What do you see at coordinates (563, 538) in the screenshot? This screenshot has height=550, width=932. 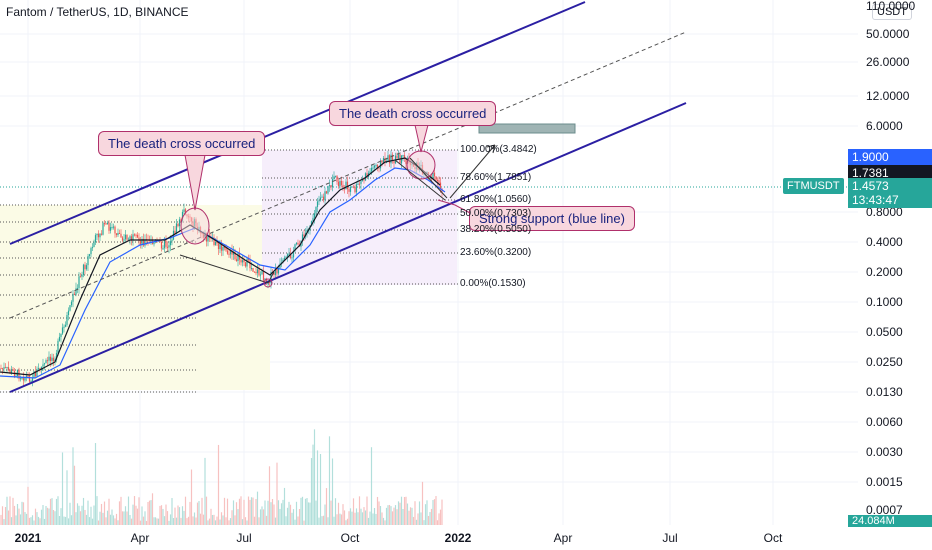 I see `x-tick-label: Apr` at bounding box center [563, 538].